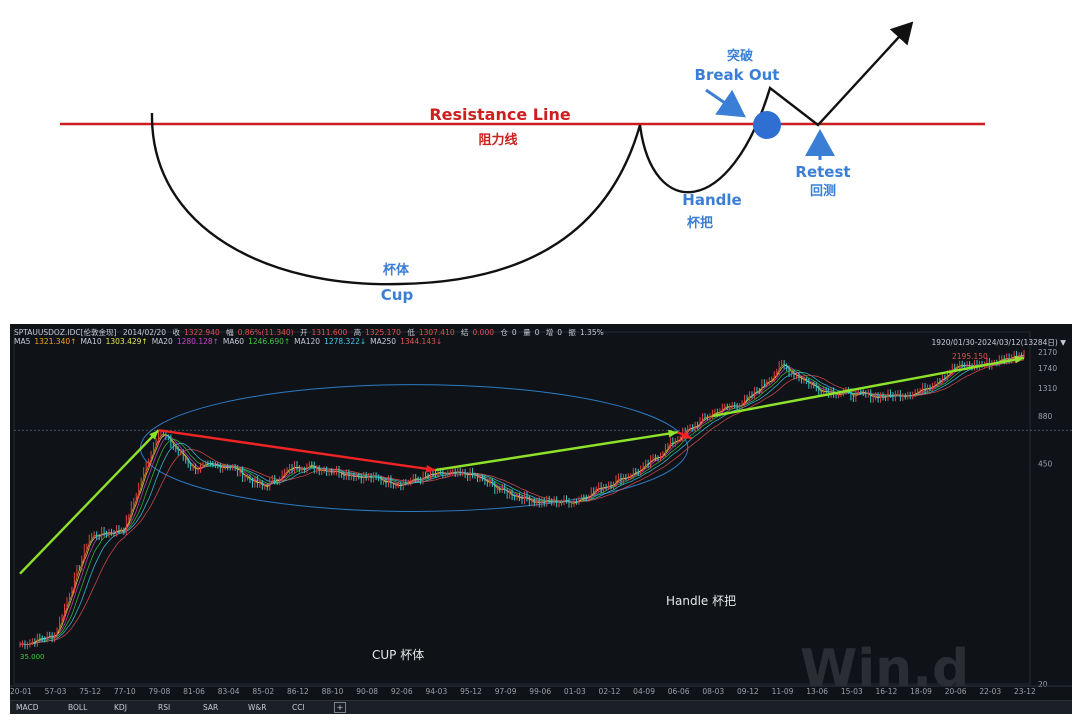 The width and height of the screenshot is (1080, 723). I want to click on x-tick-label: 20-01, so click(21, 691).